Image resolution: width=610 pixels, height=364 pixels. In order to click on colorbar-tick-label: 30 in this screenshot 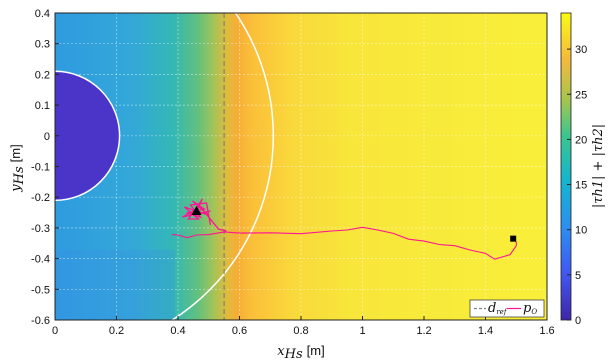, I will do `click(581, 50)`.